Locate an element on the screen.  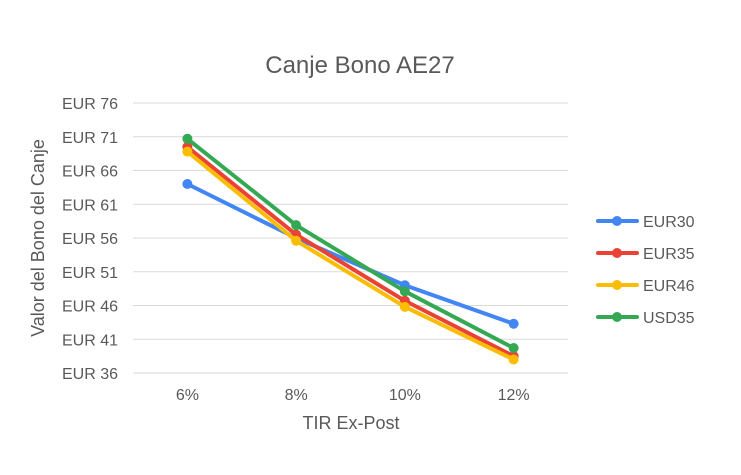
y-tick-label: EUR 51 is located at coordinates (90, 273).